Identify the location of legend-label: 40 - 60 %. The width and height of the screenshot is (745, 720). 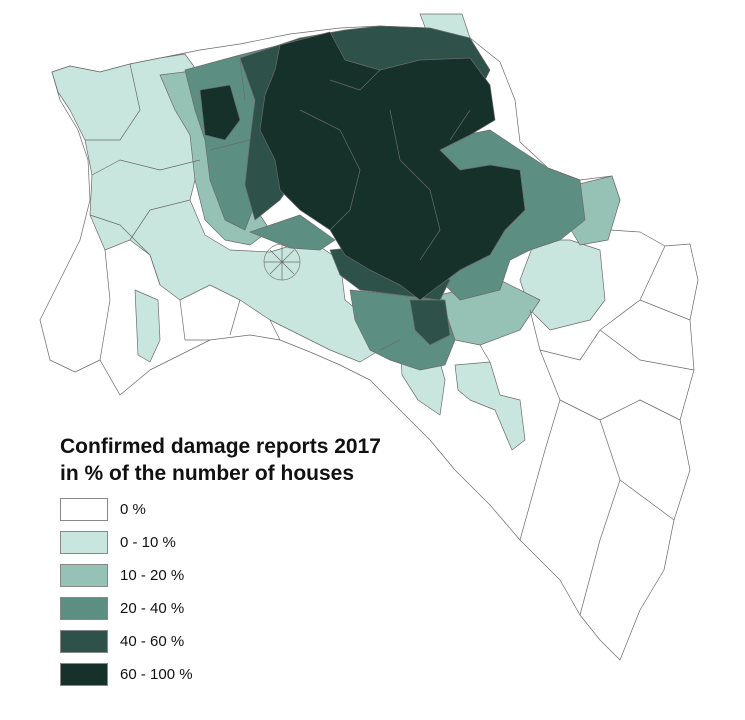
(152, 641).